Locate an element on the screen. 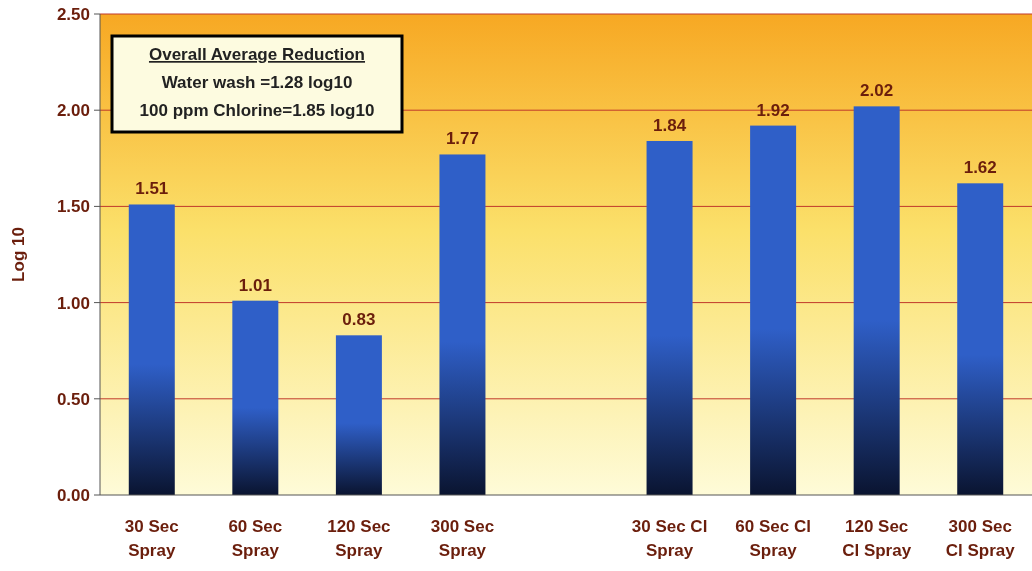  y-tick-label: 2.50 is located at coordinates (73, 14).